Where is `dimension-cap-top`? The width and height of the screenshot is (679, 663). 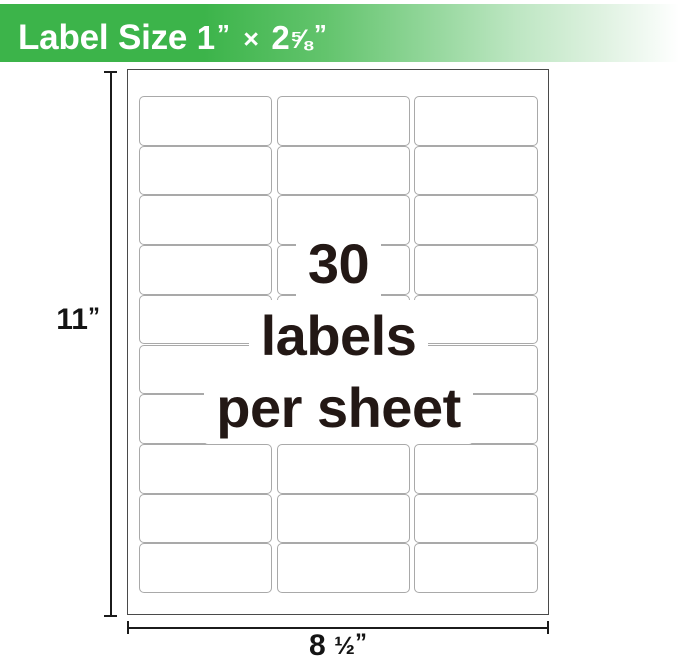
dimension-cap-top is located at coordinates (110, 72).